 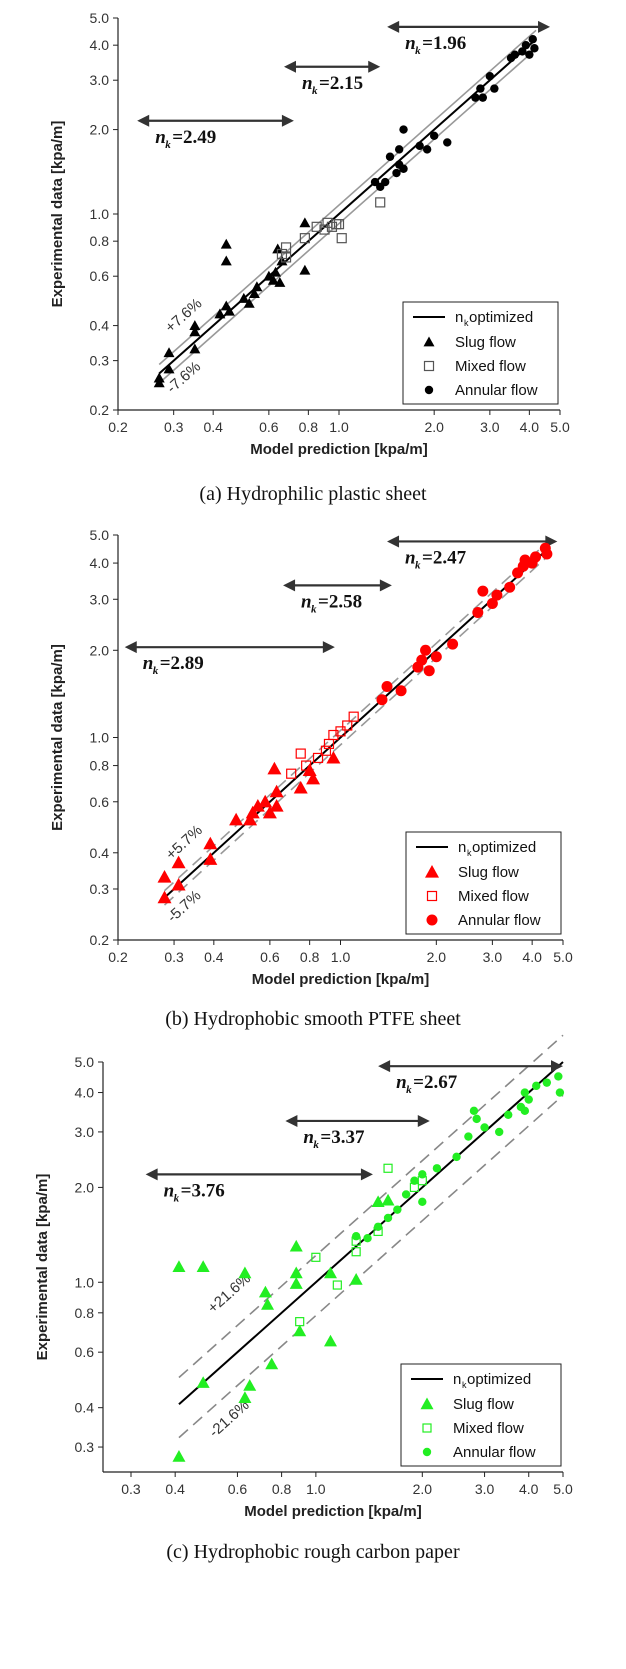 What do you see at coordinates (85, 1408) in the screenshot?
I see `y-tick-label: 0.4` at bounding box center [85, 1408].